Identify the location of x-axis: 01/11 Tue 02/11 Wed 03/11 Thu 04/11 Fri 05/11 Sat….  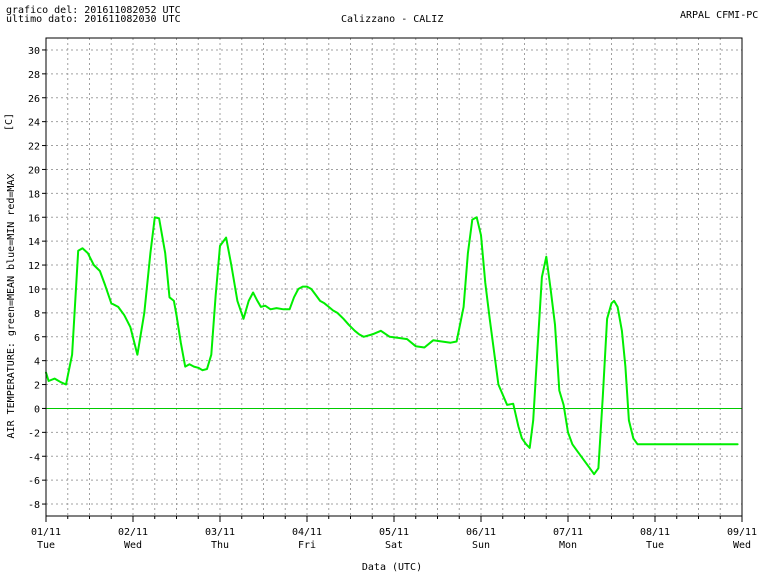
(394, 533).